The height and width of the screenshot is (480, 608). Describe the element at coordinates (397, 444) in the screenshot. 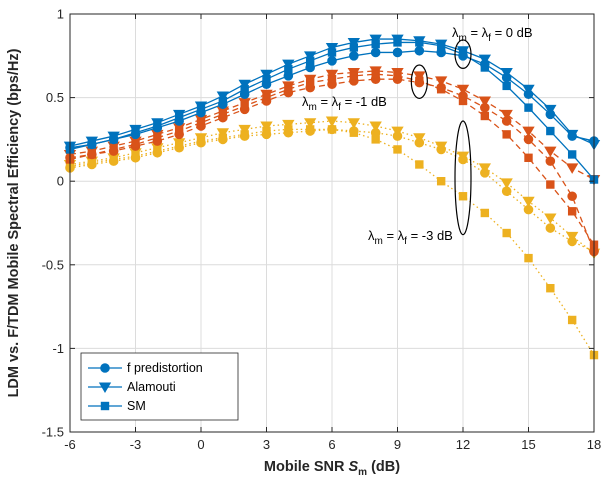

I see `x-tick-label: 9` at that location.